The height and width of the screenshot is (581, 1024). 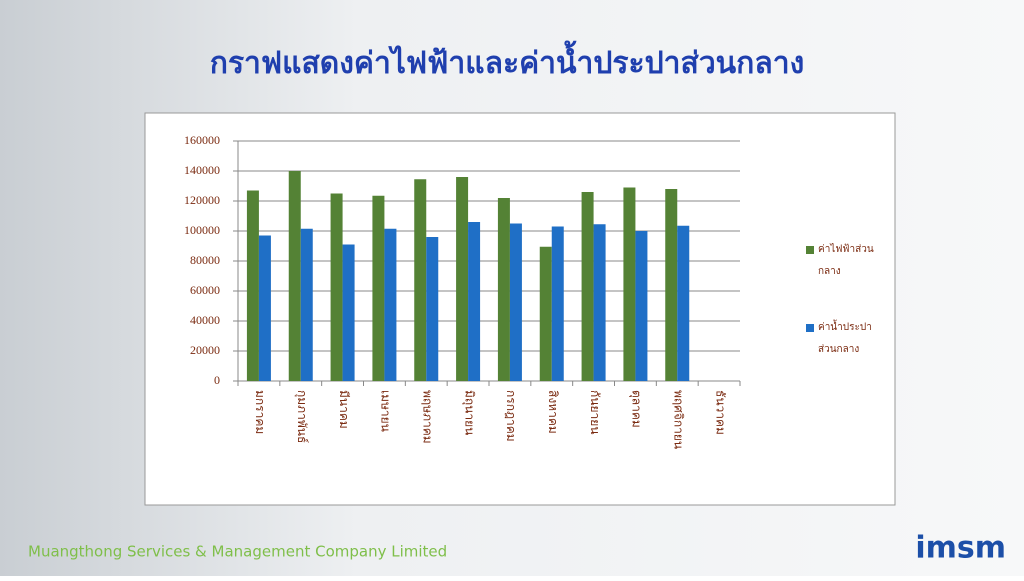 What do you see at coordinates (205, 260) in the screenshot?
I see `y-tick-label: 80000` at bounding box center [205, 260].